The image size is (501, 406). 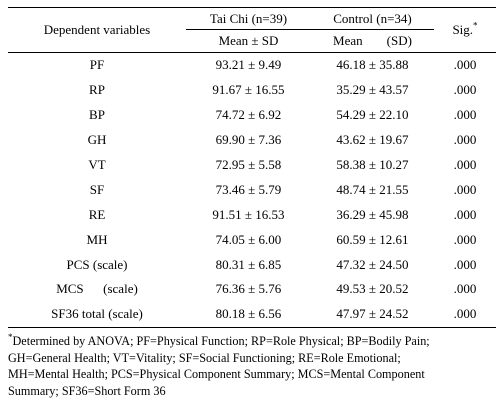 I want to click on header-significance: Sig.*, so click(x=465, y=30).